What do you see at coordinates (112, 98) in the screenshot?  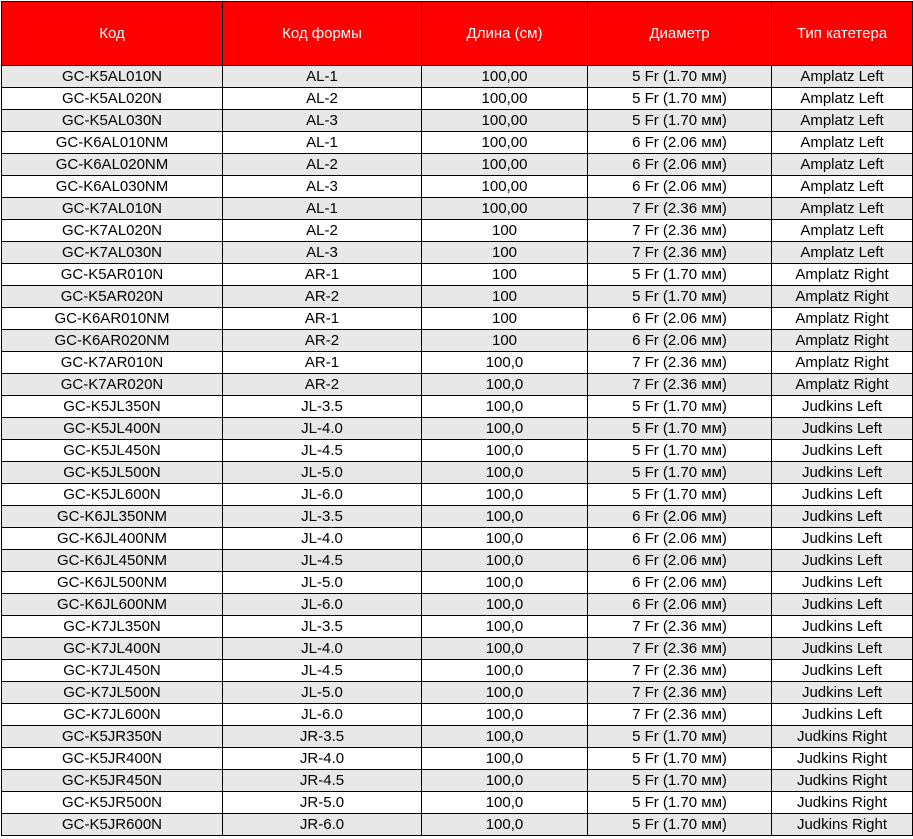 I see `cell-code: GC-K5AL020N` at bounding box center [112, 98].